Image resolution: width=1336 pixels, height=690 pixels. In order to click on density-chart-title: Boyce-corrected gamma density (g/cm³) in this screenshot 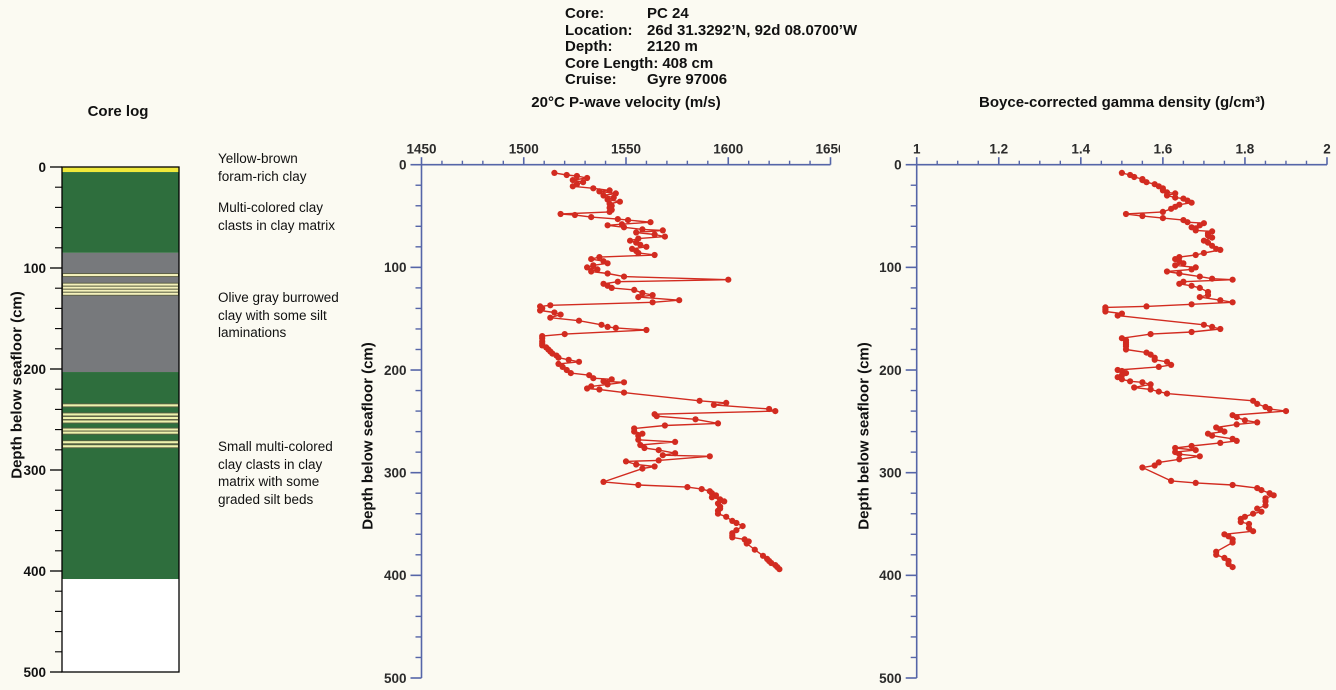, I will do `click(1122, 102)`.